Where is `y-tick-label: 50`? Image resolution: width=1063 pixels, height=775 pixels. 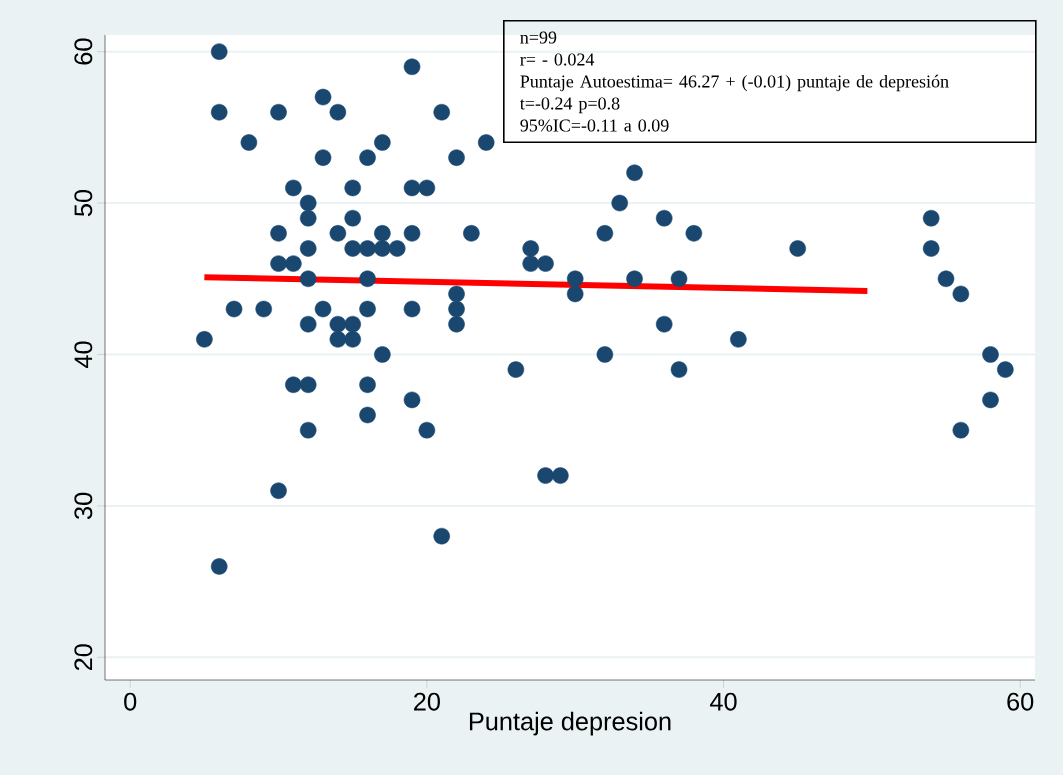 y-tick-label: 50 is located at coordinates (83, 203).